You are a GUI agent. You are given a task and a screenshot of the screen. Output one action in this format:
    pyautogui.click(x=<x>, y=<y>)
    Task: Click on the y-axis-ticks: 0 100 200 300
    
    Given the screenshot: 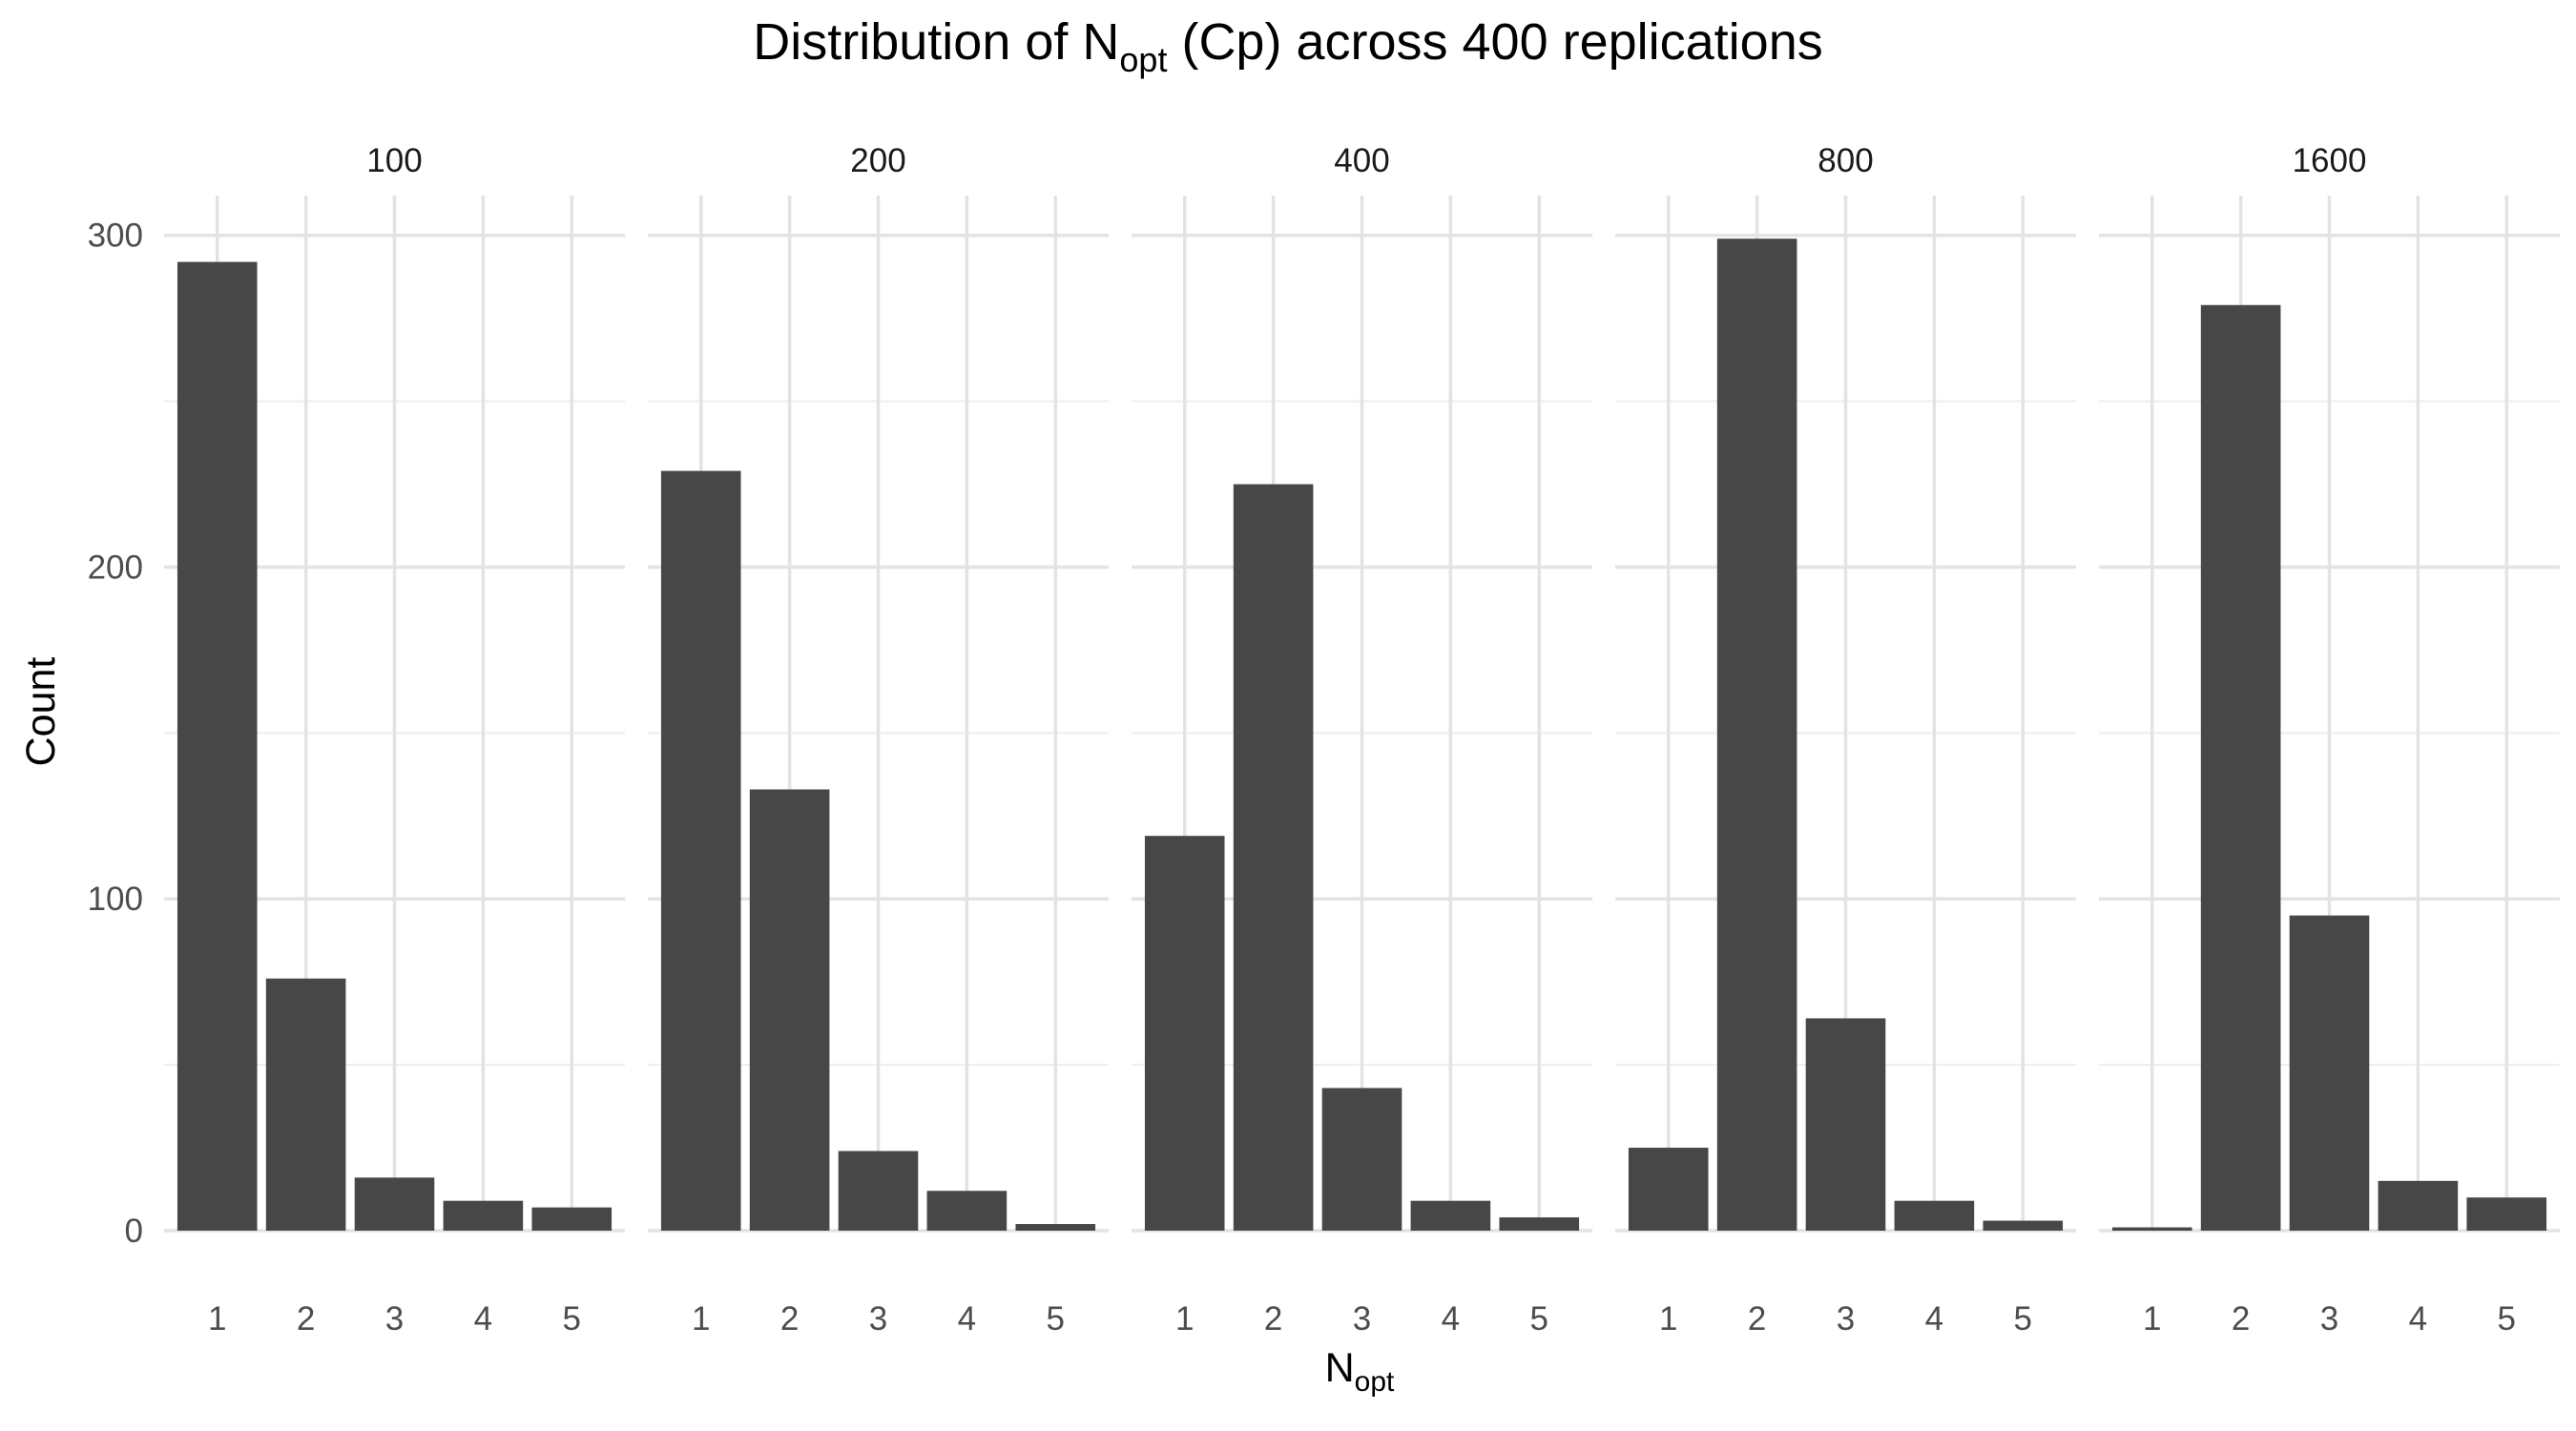 What is the action you would take?
    pyautogui.click(x=115, y=734)
    